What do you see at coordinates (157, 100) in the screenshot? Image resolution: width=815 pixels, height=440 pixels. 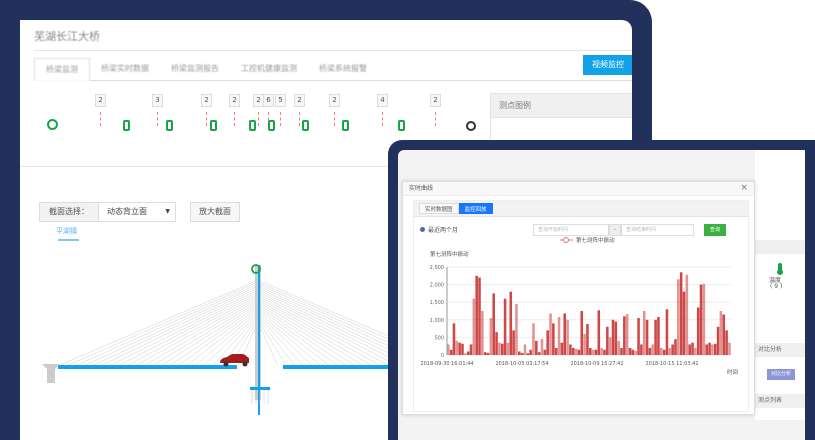 I see `sensor-count-badge: 3` at bounding box center [157, 100].